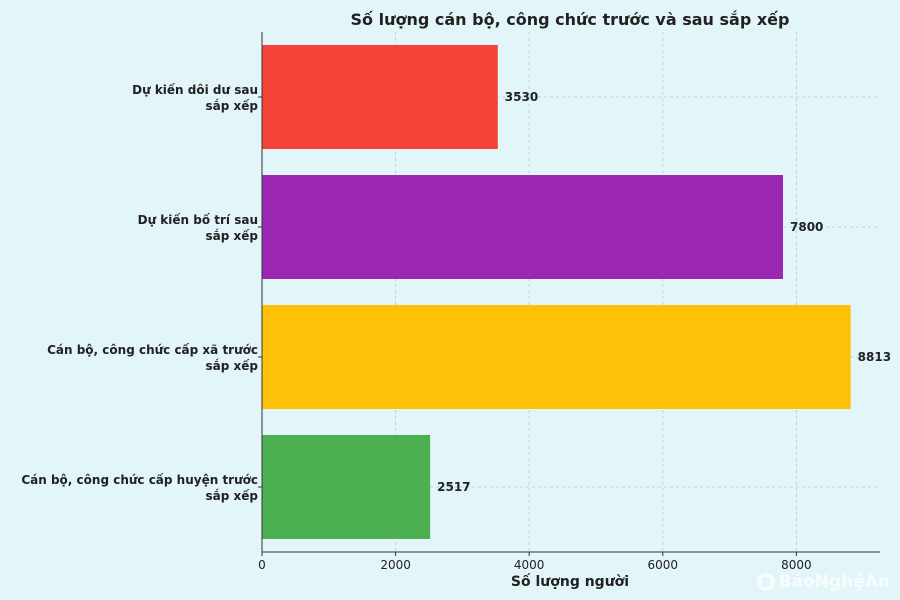  What do you see at coordinates (232, 106) in the screenshot?
I see `category-label-0-line2: sắp xếp` at bounding box center [232, 106].